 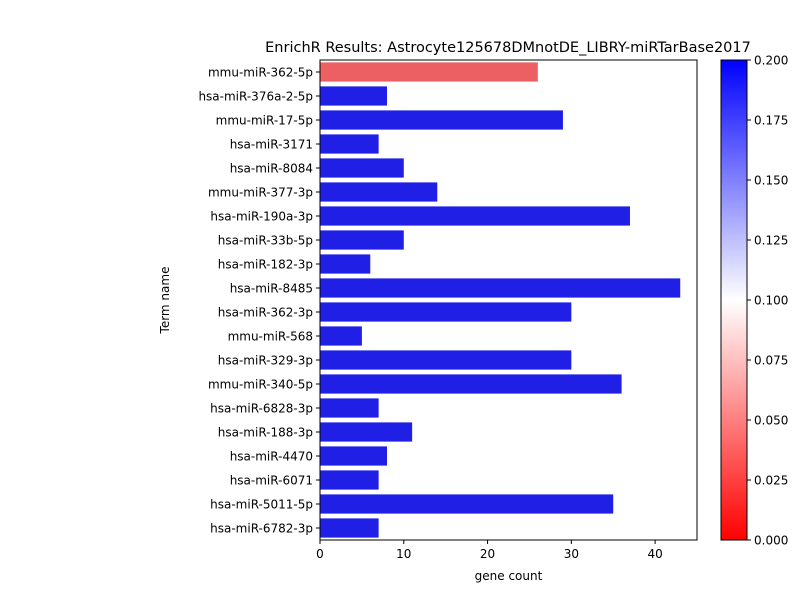 I want to click on y-tick-label: hsa-miR-182-3p, so click(x=265, y=265).